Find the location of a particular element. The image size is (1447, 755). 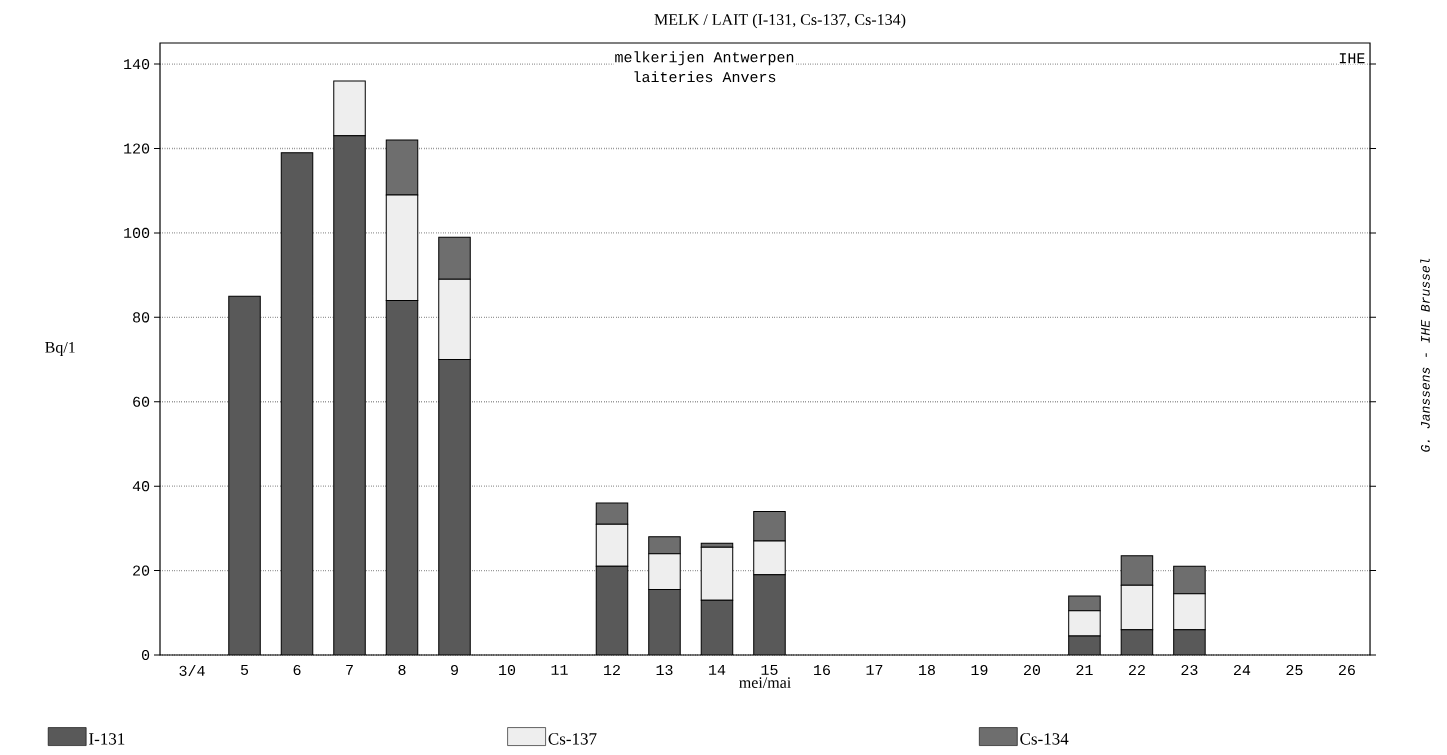

x-tick-label: 19 is located at coordinates (979, 670).